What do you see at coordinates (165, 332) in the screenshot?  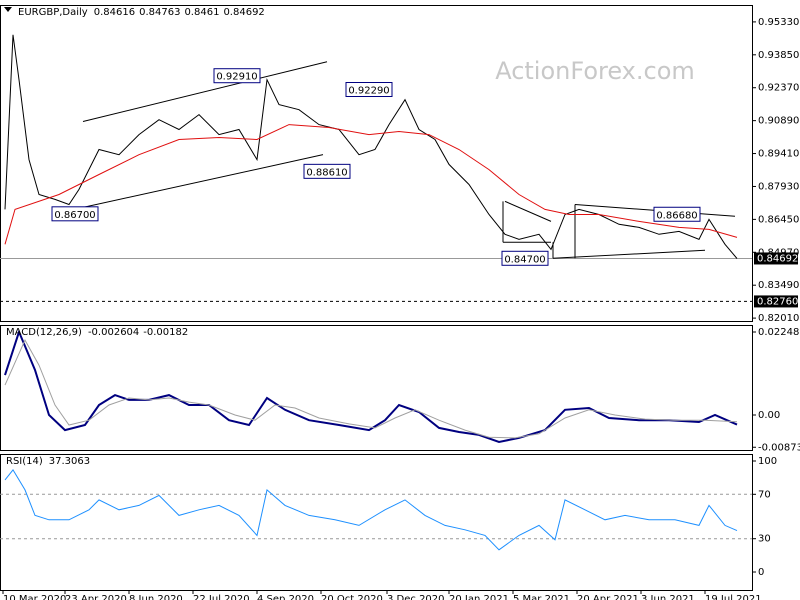 I see `header-value: -0.00182` at bounding box center [165, 332].